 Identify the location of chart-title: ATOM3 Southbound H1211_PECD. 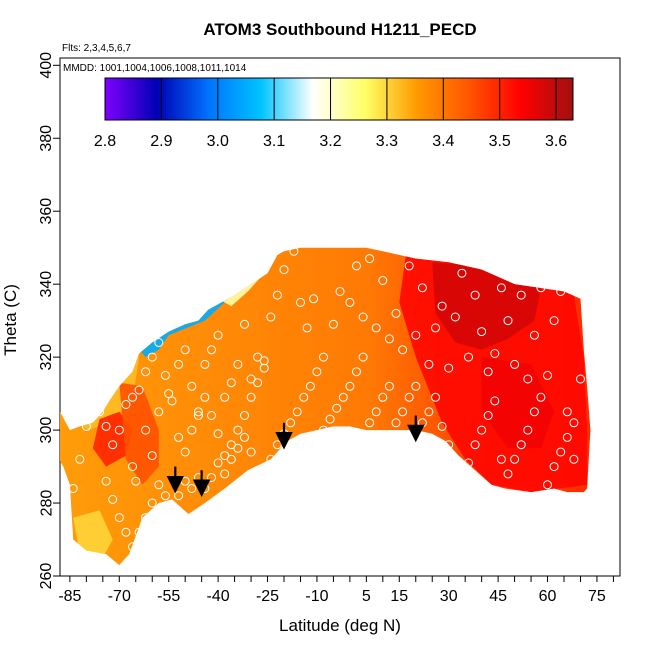
(339, 29).